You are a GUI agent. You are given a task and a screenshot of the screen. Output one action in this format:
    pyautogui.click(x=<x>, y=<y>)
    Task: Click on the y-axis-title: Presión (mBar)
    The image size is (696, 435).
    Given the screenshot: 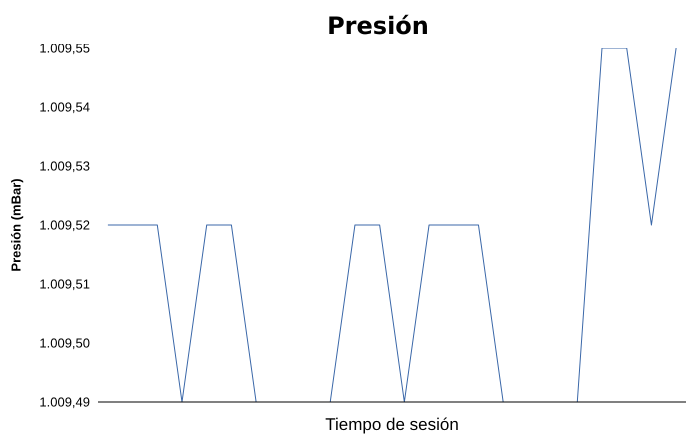 What is the action you would take?
    pyautogui.click(x=16, y=225)
    